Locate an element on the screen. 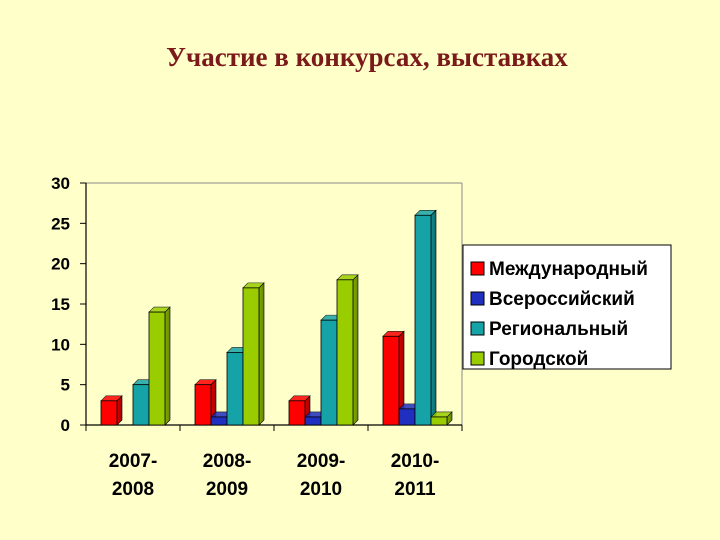 The height and width of the screenshot is (540, 720). y-tick-label: 15 is located at coordinates (60, 304).